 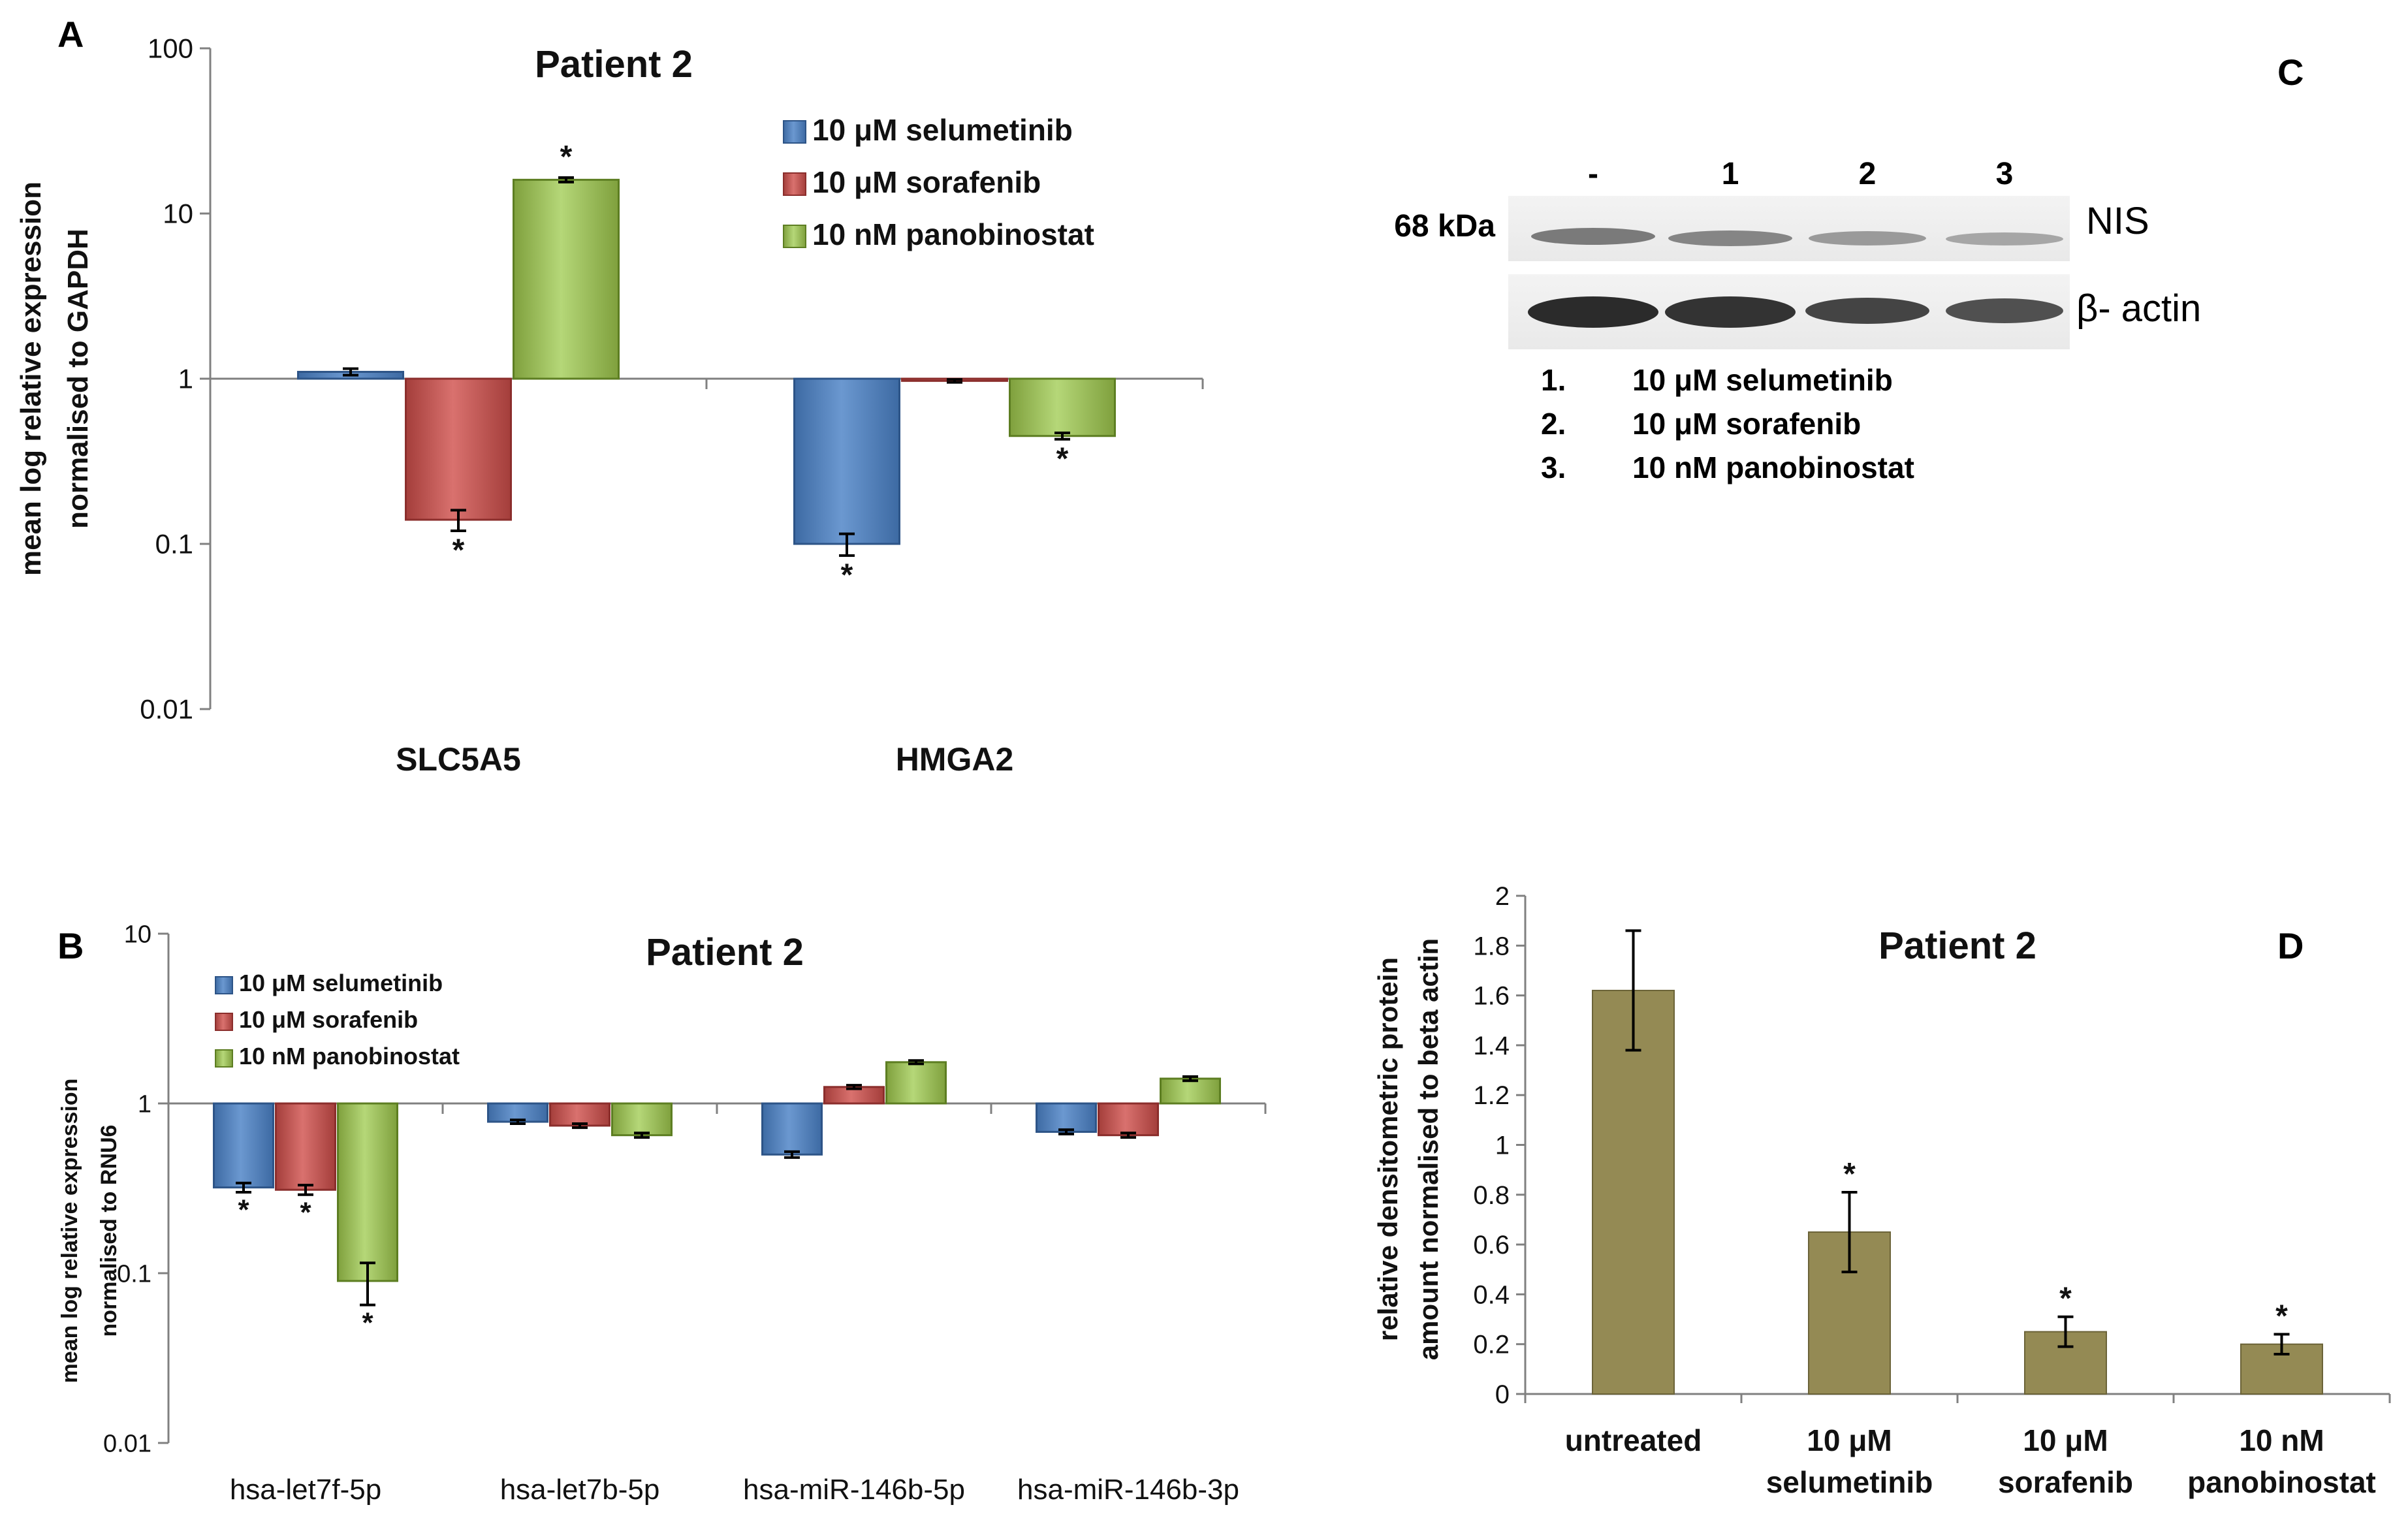 I want to click on key-text-1: 10 μM selumetinib, so click(x=1762, y=380).